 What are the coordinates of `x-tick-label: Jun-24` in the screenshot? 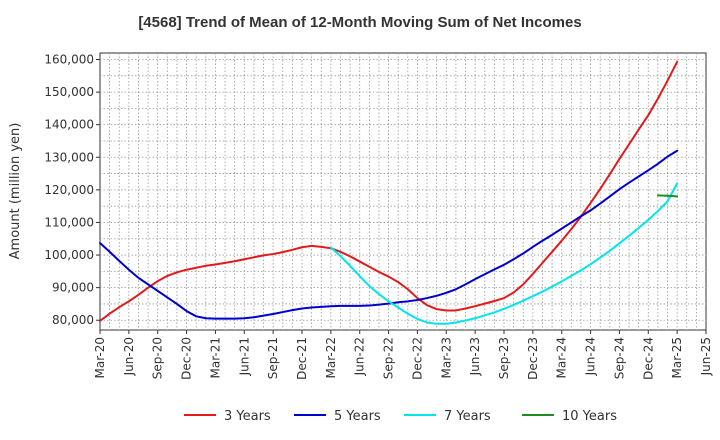 It's located at (591, 356).